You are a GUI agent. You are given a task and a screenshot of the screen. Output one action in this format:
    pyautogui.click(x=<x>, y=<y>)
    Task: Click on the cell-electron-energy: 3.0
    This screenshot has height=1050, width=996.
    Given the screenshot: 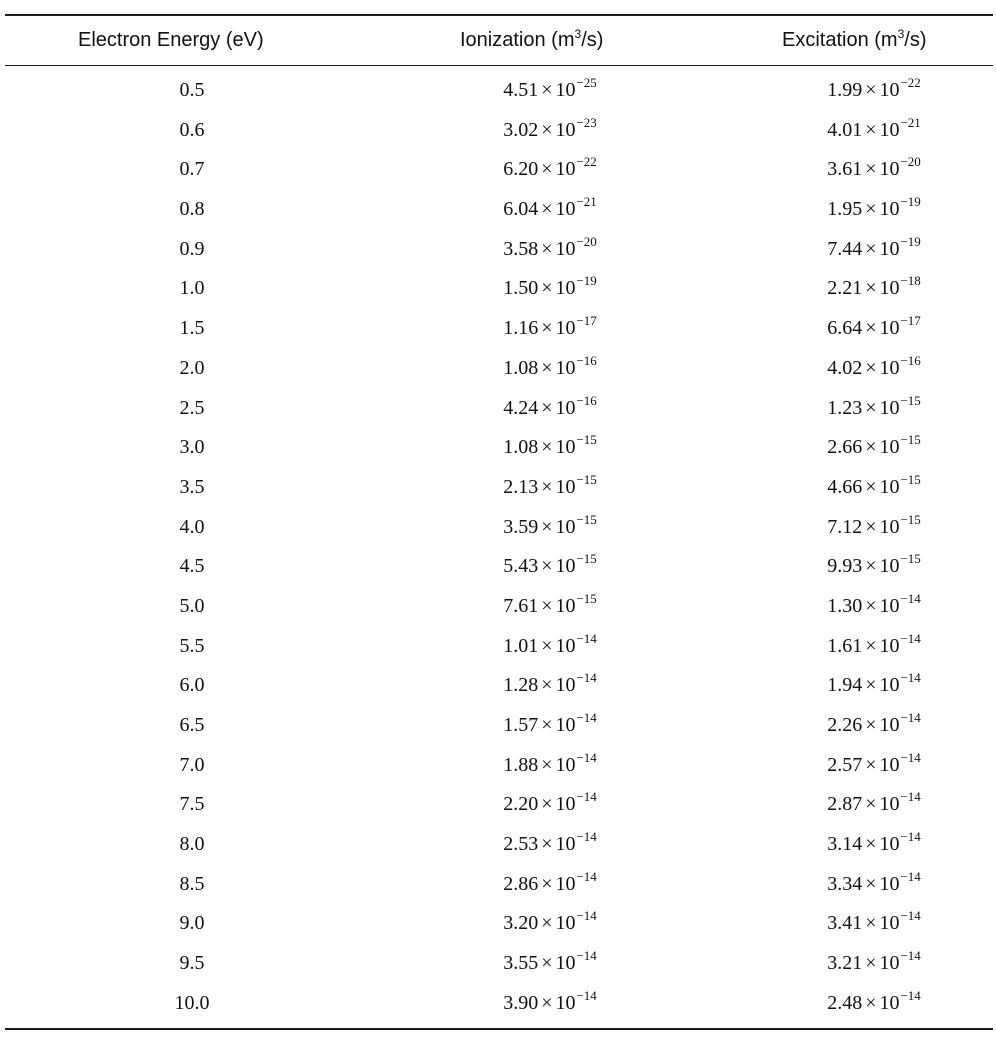 What is the action you would take?
    pyautogui.click(x=192, y=447)
    